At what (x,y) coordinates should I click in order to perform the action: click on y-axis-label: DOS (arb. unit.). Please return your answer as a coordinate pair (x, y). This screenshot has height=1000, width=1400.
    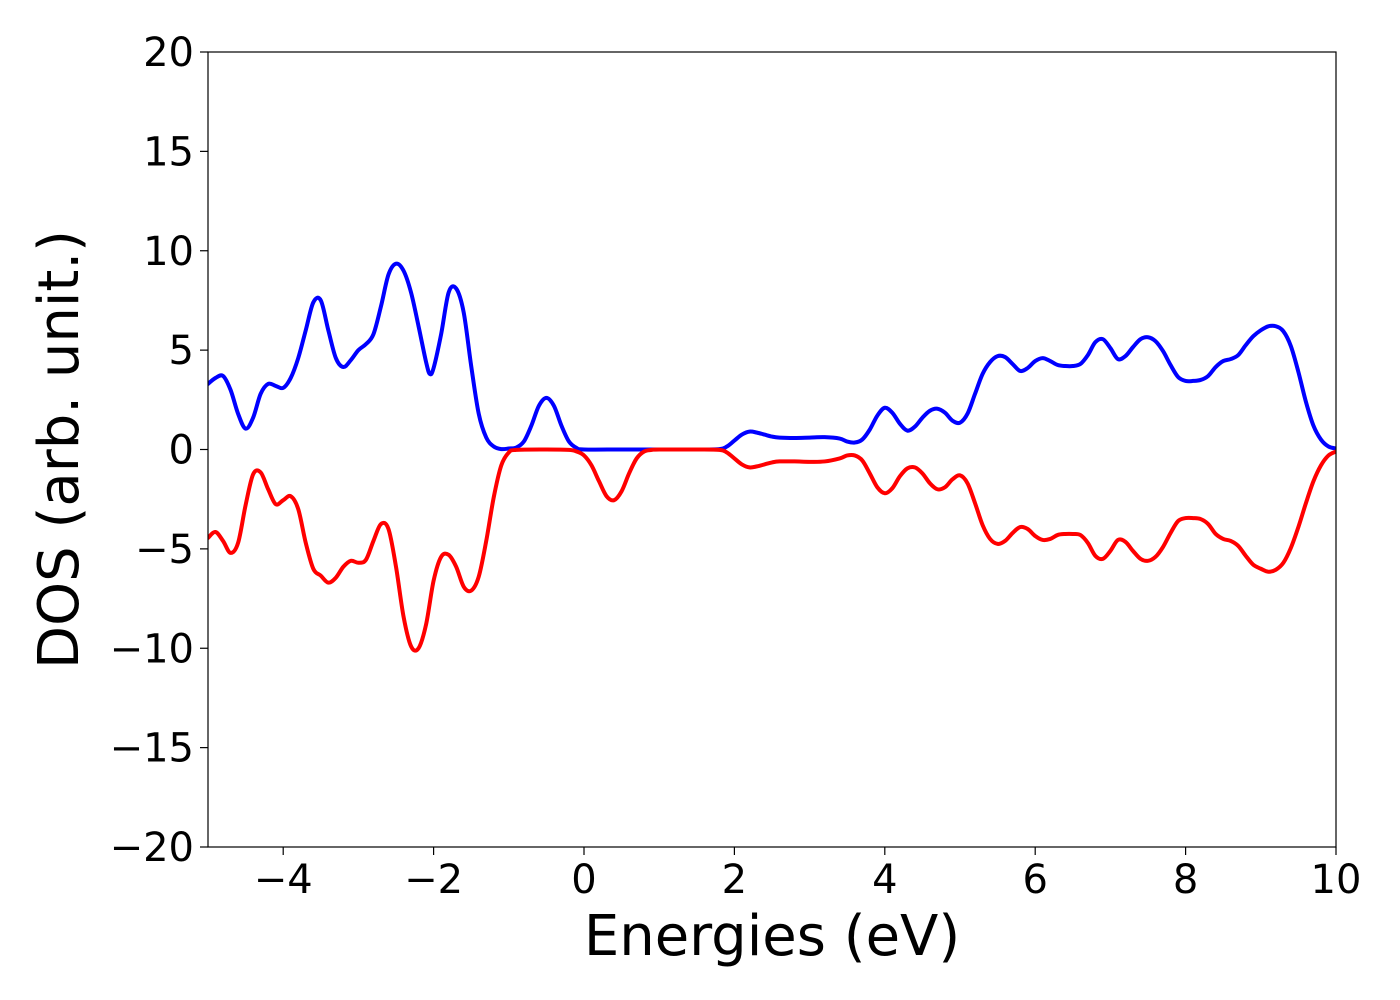
    Looking at the image, I should click on (59, 449).